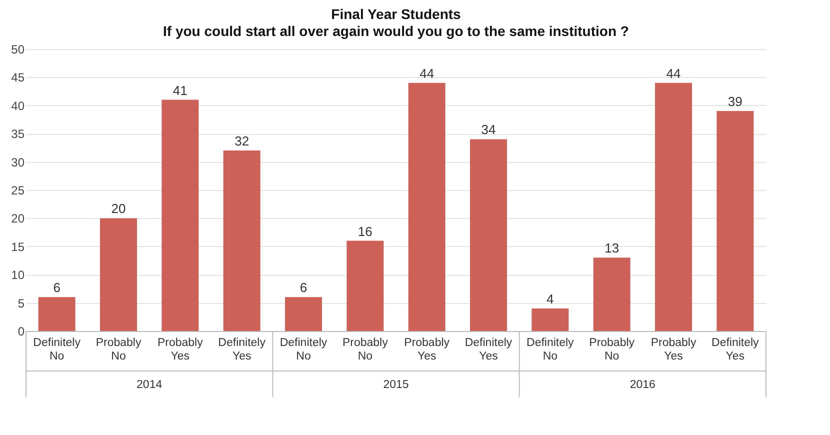 The image size is (830, 435). I want to click on y-tick-label: 35, so click(18, 134).